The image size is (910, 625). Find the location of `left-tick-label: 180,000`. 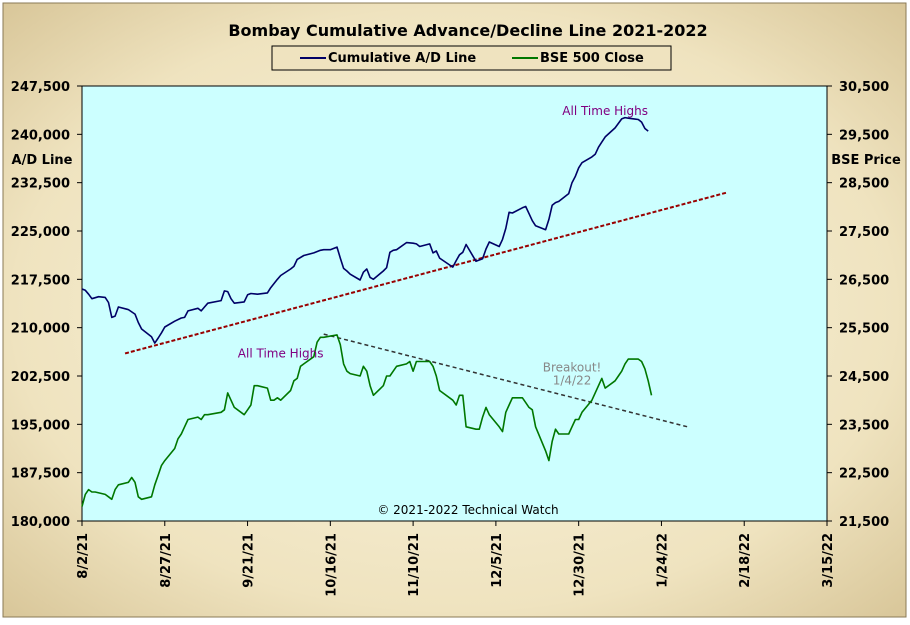

left-tick-label: 180,000 is located at coordinates (40, 522).